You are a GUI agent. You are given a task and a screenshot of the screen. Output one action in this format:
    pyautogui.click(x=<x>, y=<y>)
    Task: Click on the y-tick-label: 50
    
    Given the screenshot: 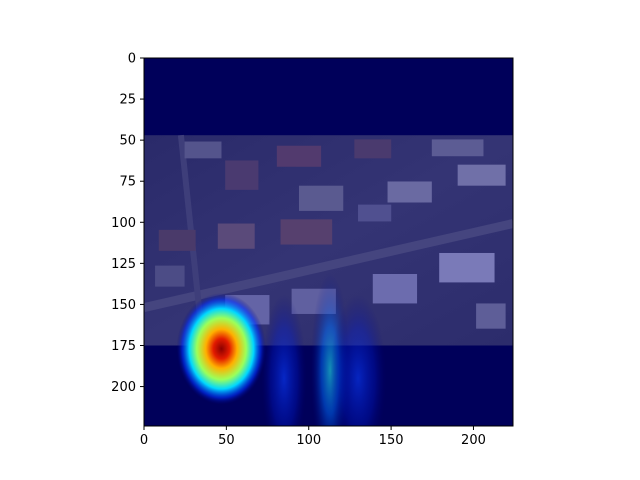 What is the action you would take?
    pyautogui.click(x=127, y=141)
    